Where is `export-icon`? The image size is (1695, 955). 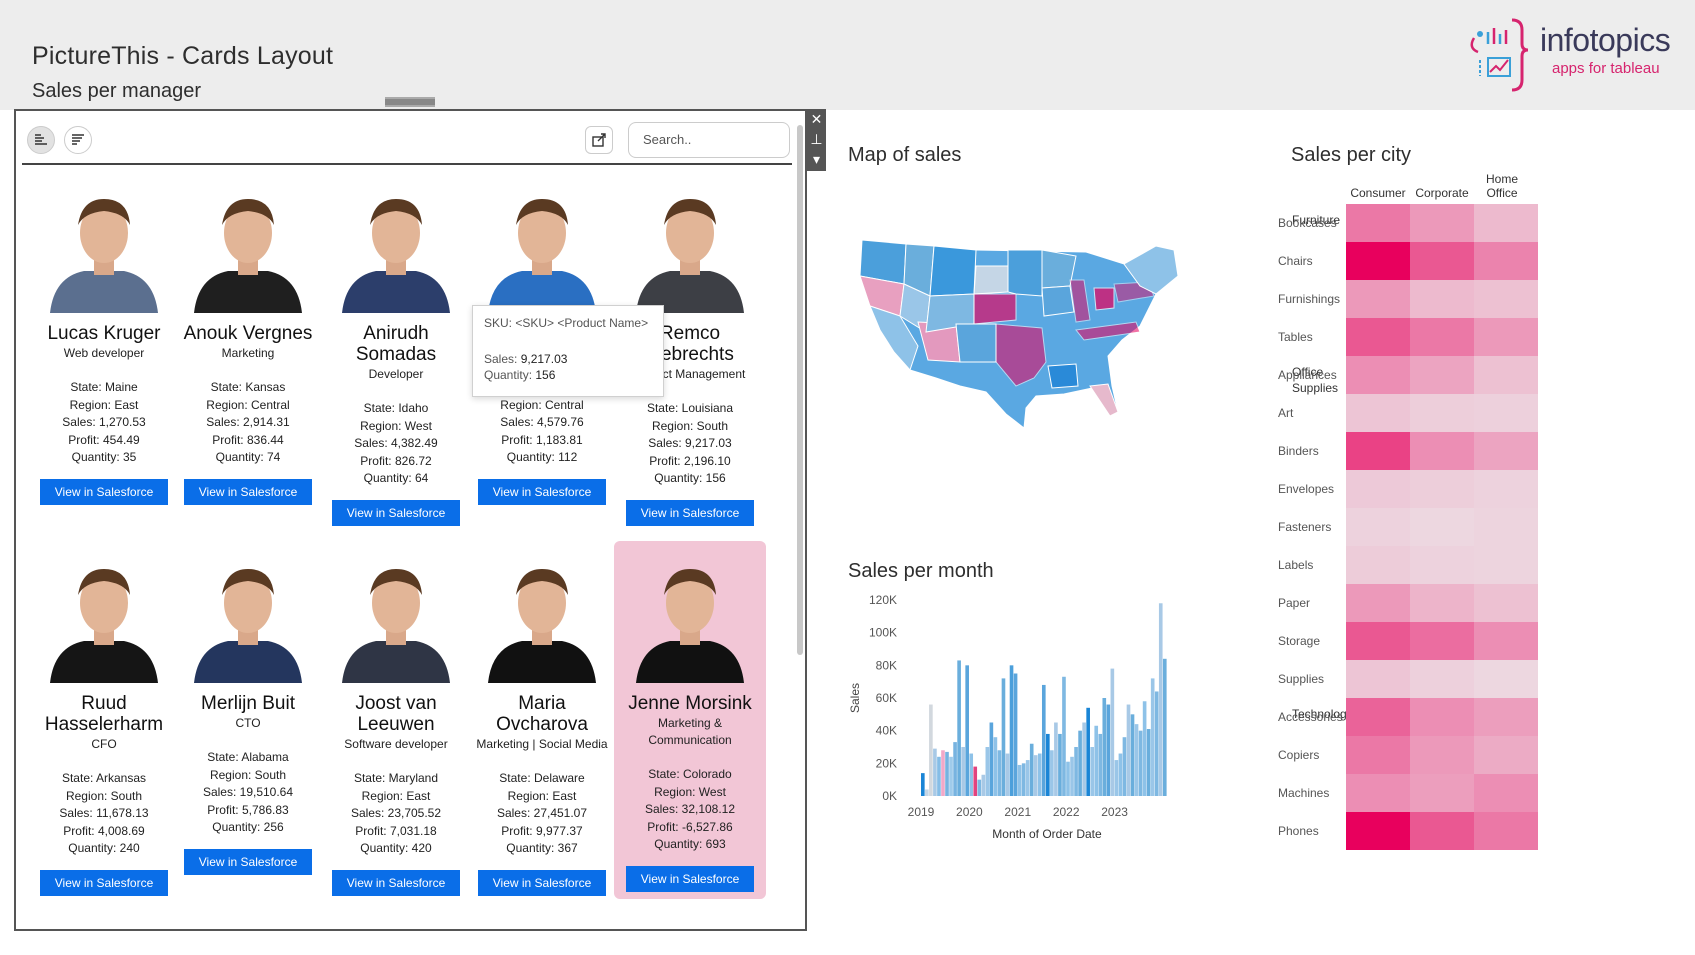
export-icon is located at coordinates (599, 140).